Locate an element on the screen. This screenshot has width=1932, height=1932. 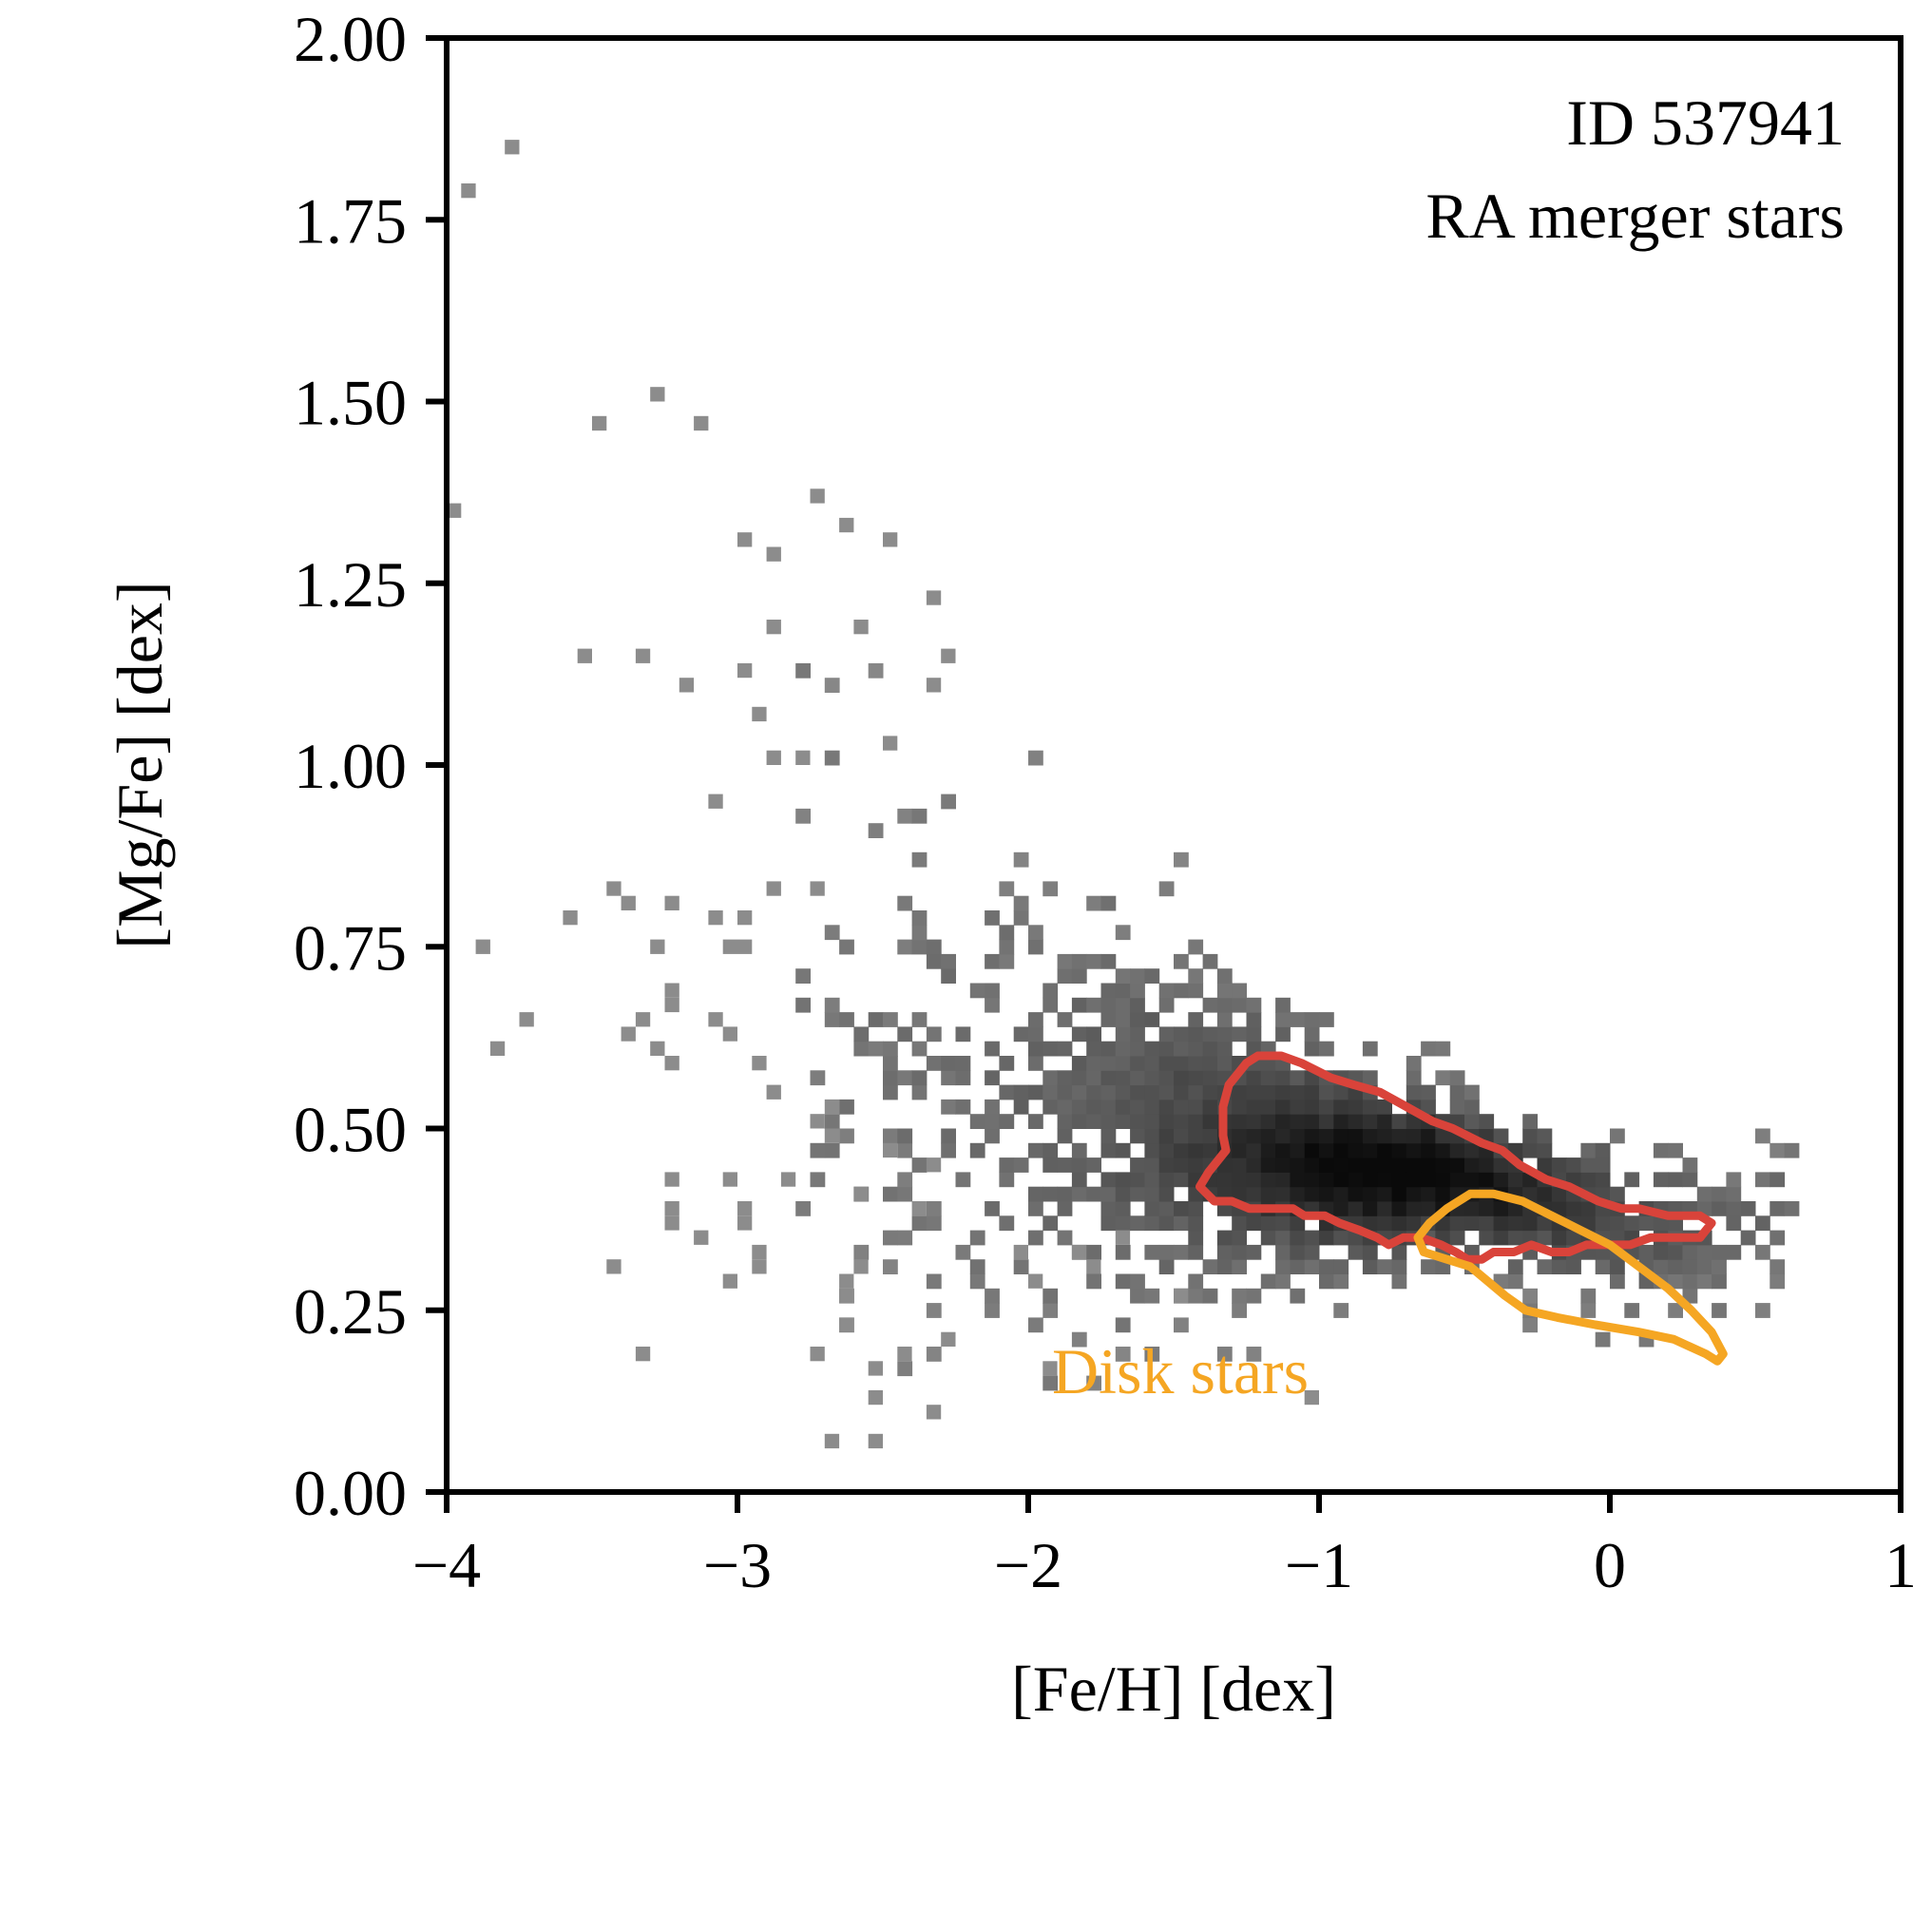
y-tick-label: 0.75 is located at coordinates (350, 947).